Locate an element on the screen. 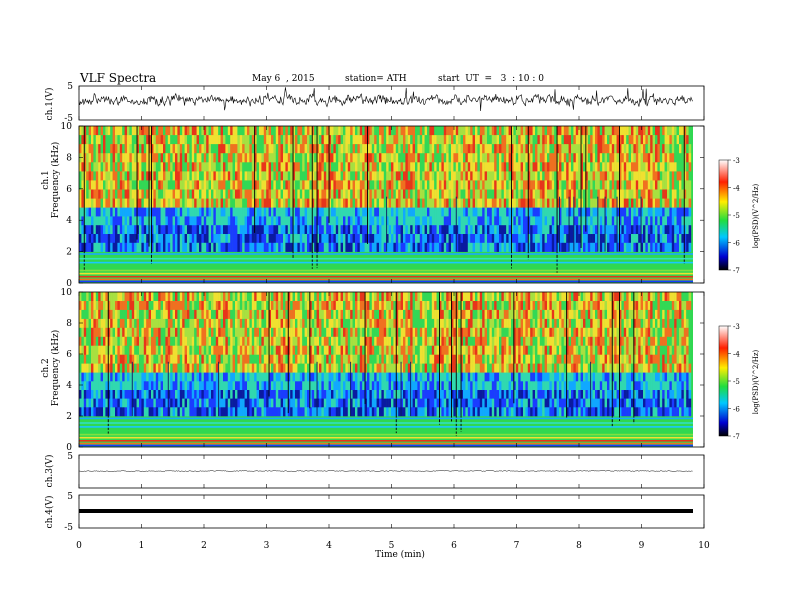 The height and width of the screenshot is (612, 792). figure-title: VLF Spectra is located at coordinates (118, 78).